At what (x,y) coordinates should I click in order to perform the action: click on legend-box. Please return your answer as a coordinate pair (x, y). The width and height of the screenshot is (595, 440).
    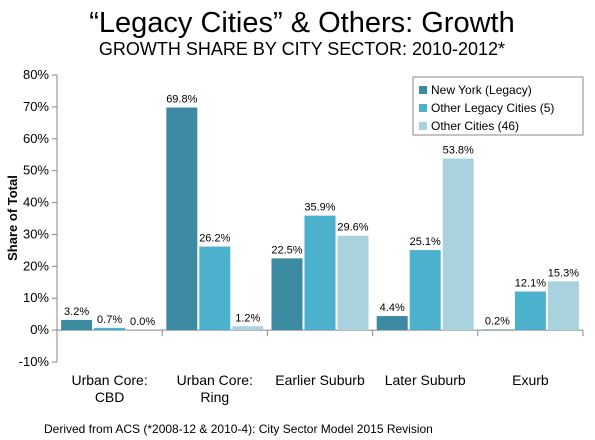
    Looking at the image, I should click on (498, 106).